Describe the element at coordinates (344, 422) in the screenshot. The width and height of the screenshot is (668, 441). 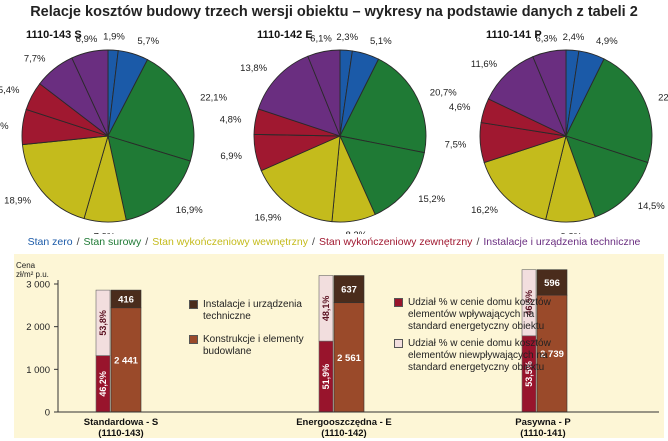
I see `x-label-1-name: Energooszczędna - E` at that location.